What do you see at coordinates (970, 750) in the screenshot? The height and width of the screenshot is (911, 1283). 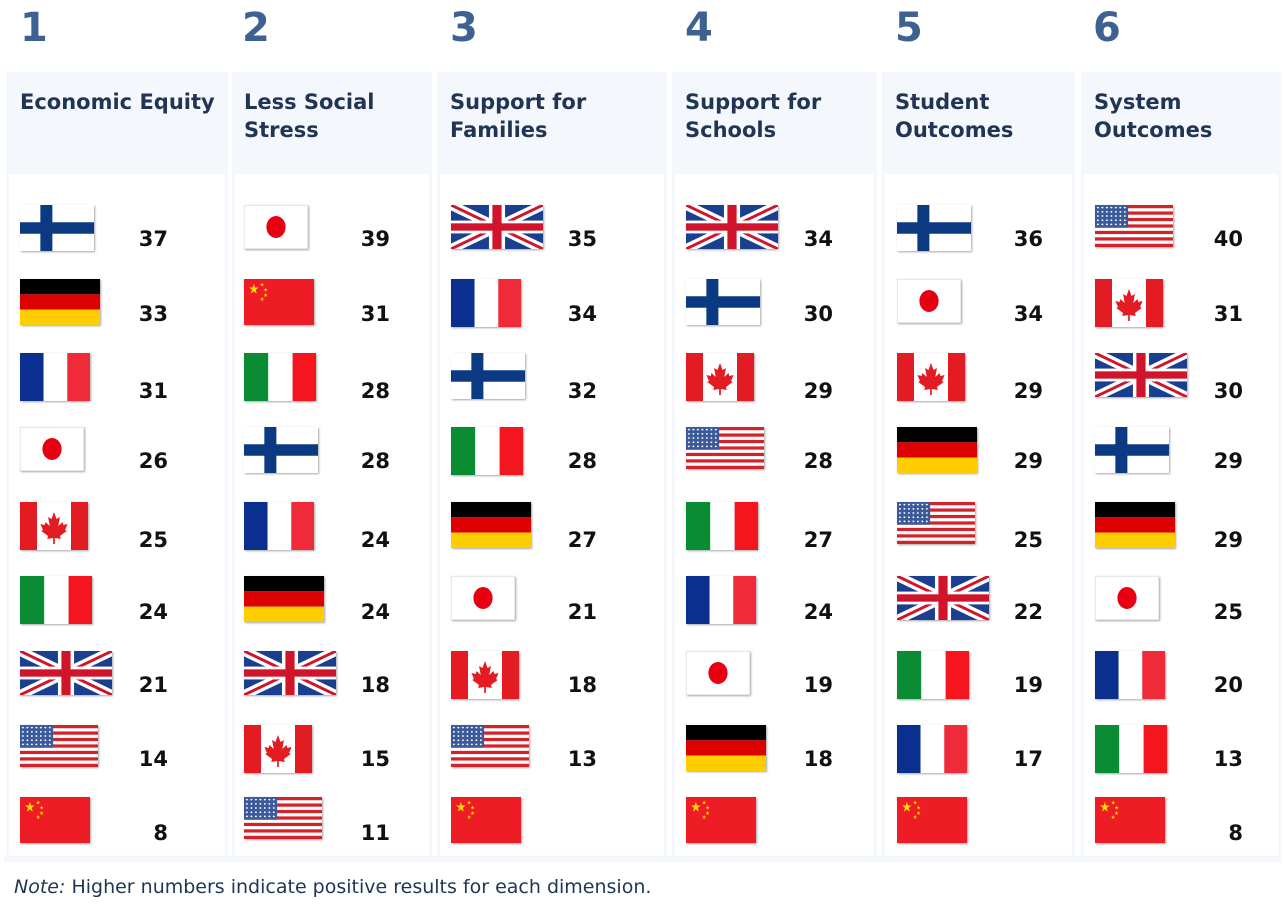 I see `table-row: 17` at bounding box center [970, 750].